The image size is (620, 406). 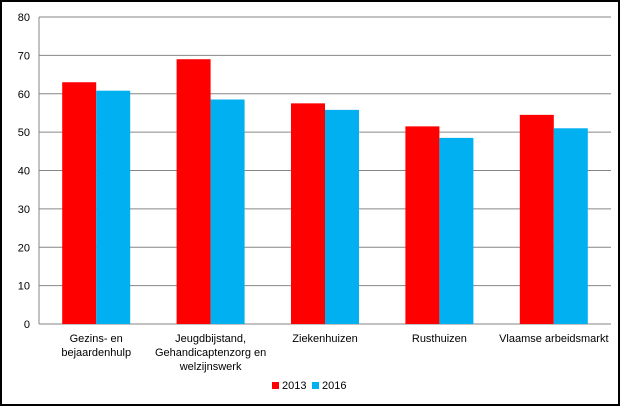 What do you see at coordinates (24, 287) in the screenshot?
I see `y-tick-label: 10` at bounding box center [24, 287].